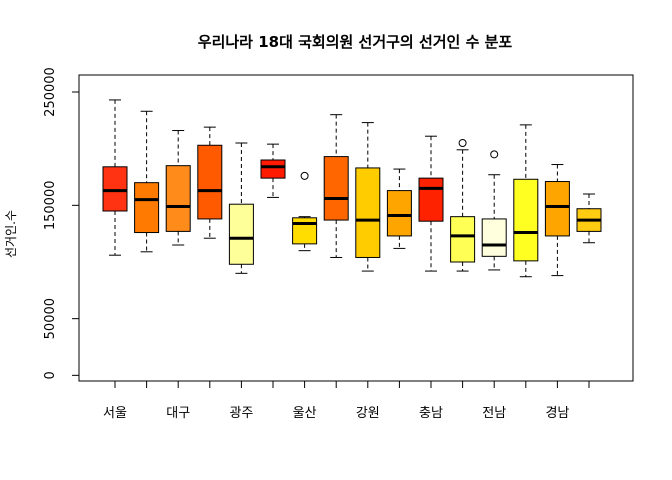  What do you see at coordinates (305, 413) in the screenshot?
I see `x-tick-label: 울산` at bounding box center [305, 413].